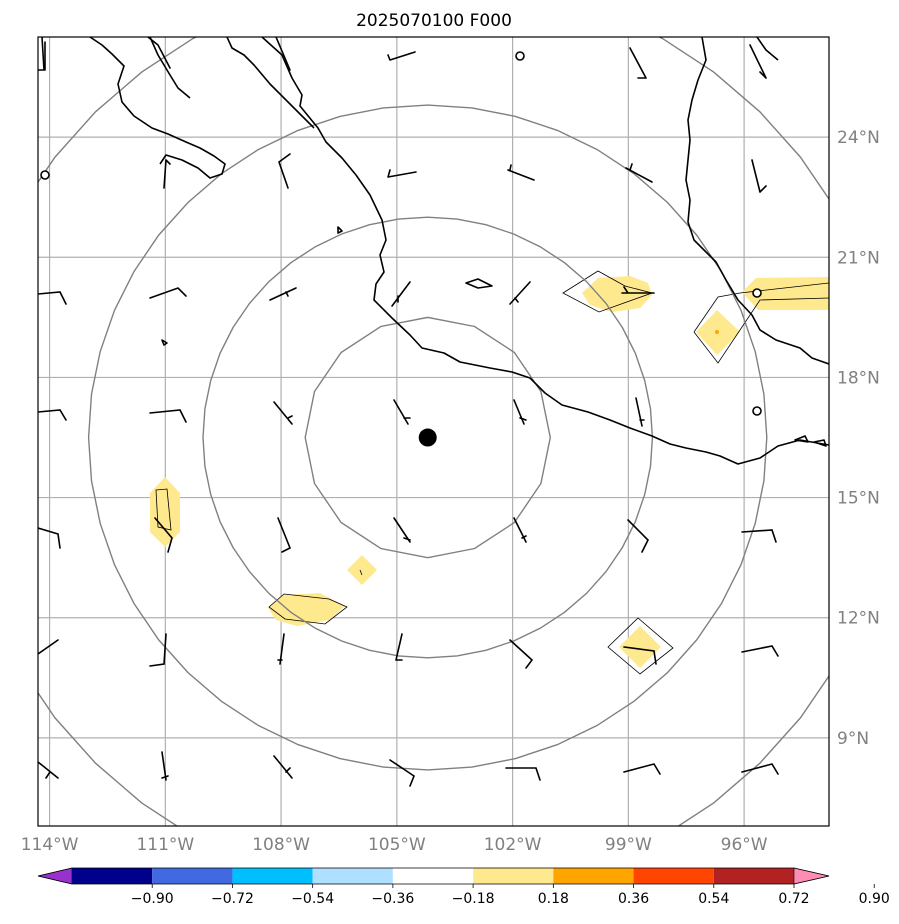  What do you see at coordinates (116, 68) in the screenshot?
I see `coastline-baja-west` at bounding box center [116, 68].